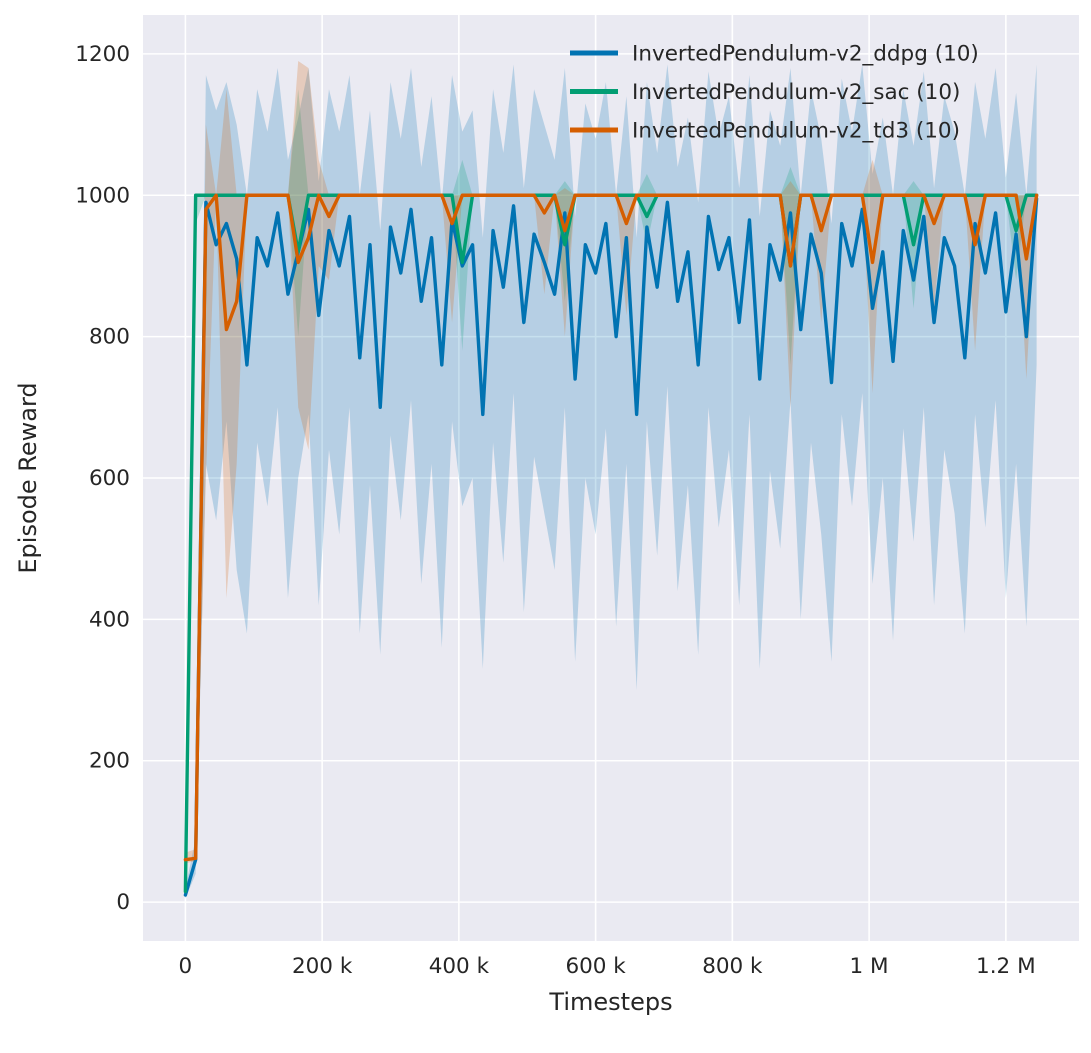 This screenshot has height=1053, width=1091. What do you see at coordinates (102, 54) in the screenshot?
I see `y-tick-label: 1200` at bounding box center [102, 54].